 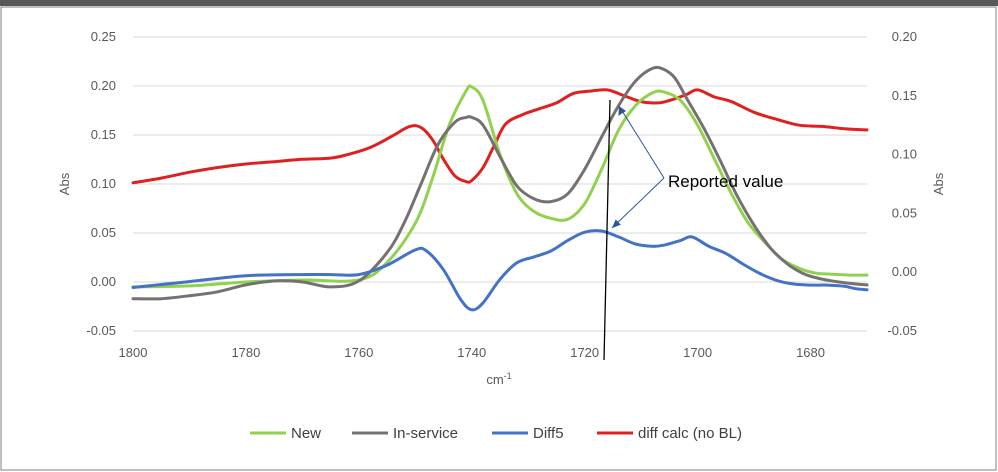 I want to click on y-right-tick-label: 0.20, so click(x=904, y=36).